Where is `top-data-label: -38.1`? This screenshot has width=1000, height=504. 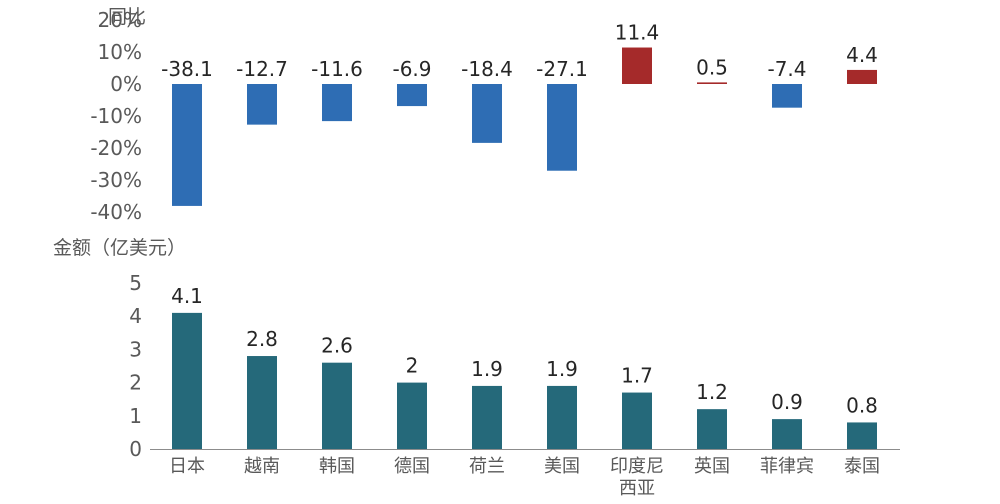
top-data-label: -38.1 is located at coordinates (187, 69).